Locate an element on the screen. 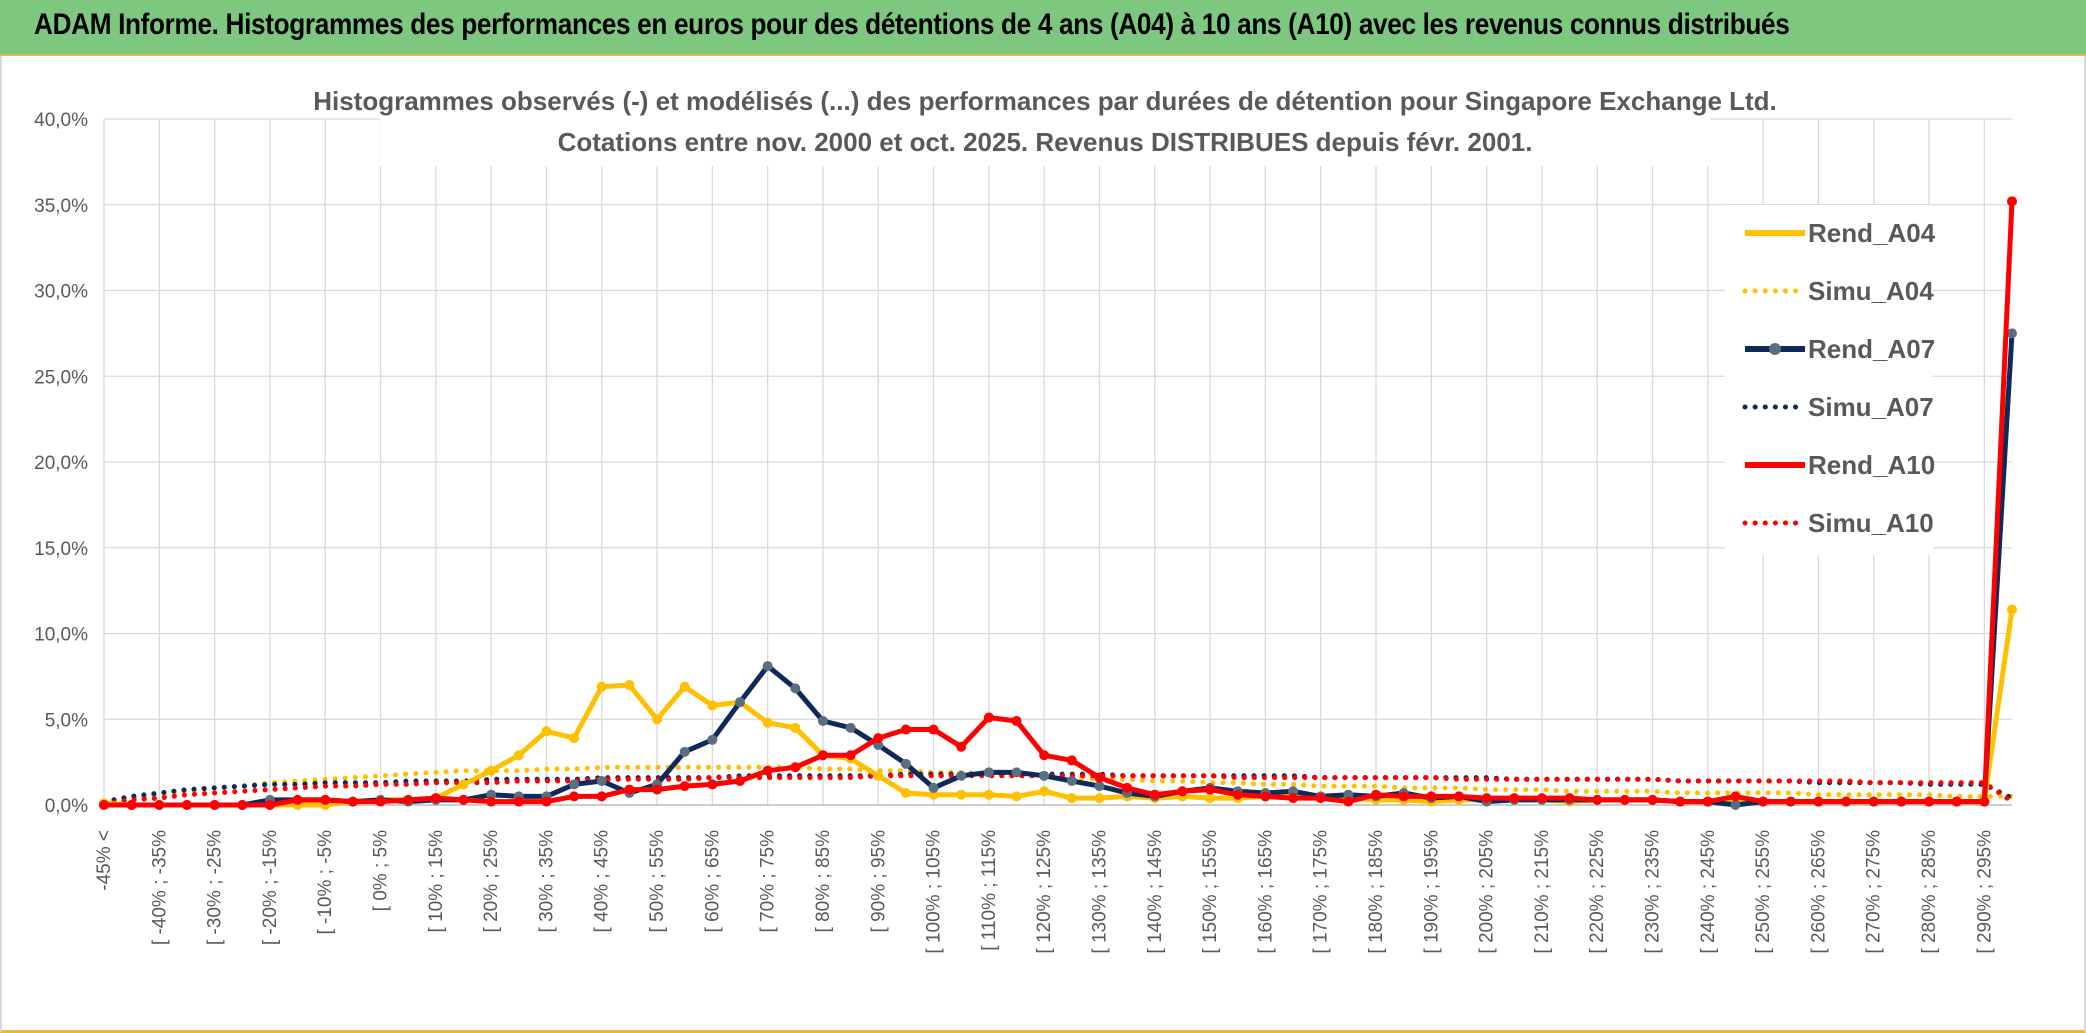  x-tick-label: [ 40% ; 45% is located at coordinates (602, 881).